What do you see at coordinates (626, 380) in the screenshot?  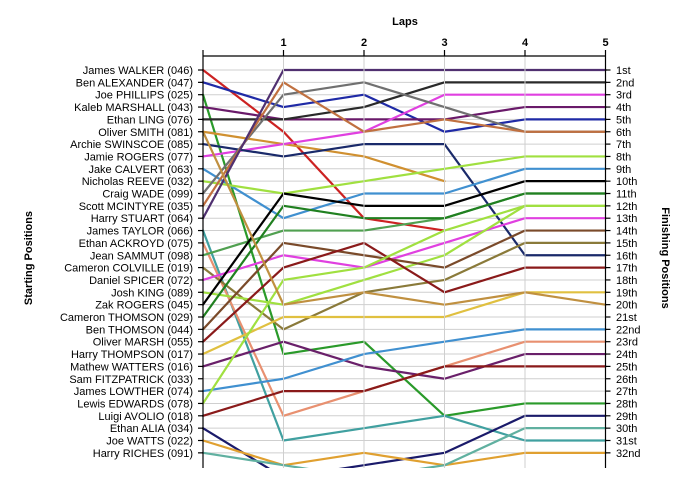 I see `finishing-position-label: 26th` at bounding box center [626, 380].